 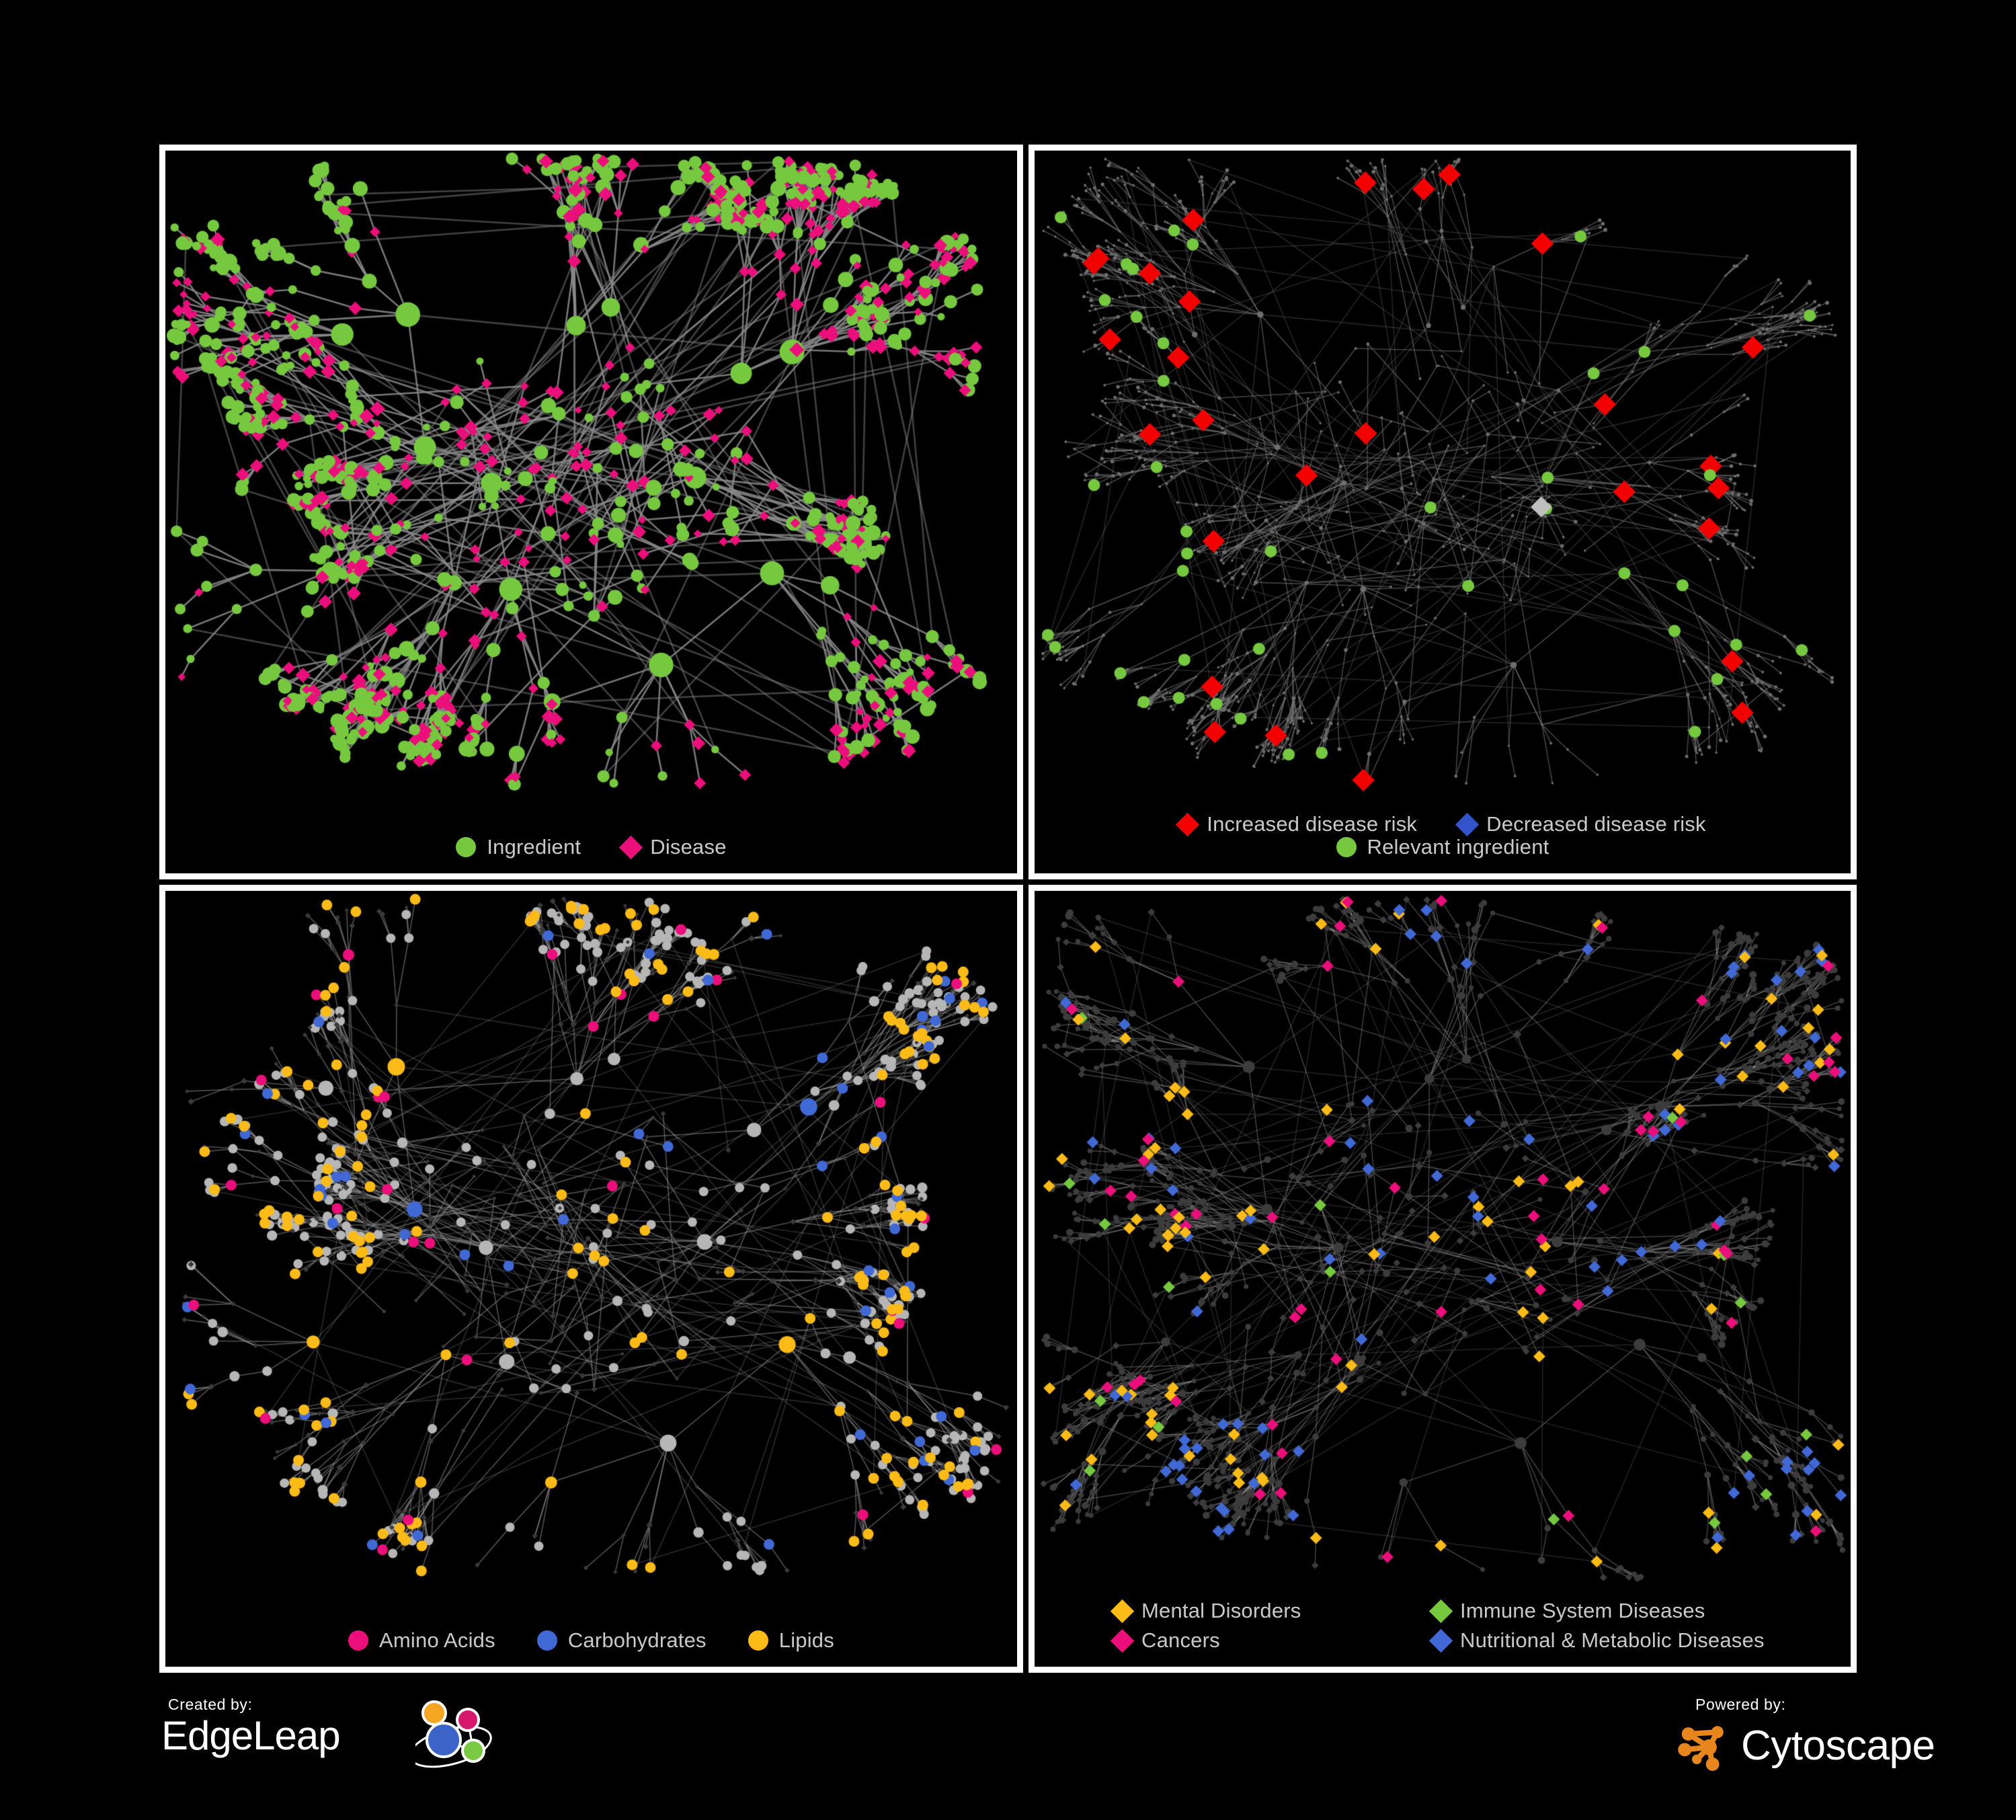 I want to click on created-by-label: Created by:, so click(x=210, y=1704).